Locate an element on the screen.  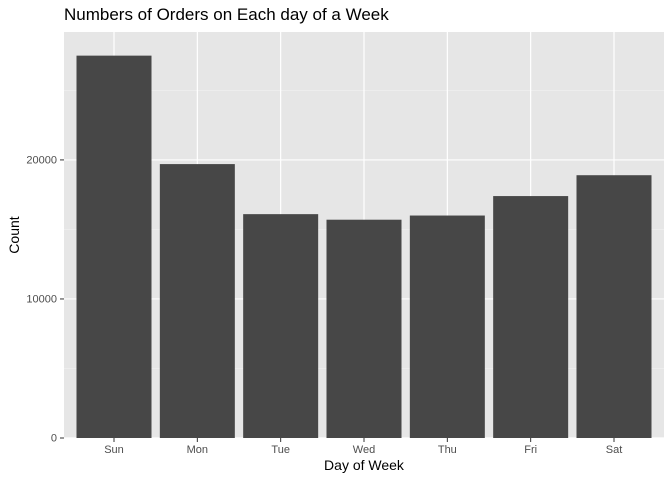
x-tick-label: Wed is located at coordinates (364, 450).